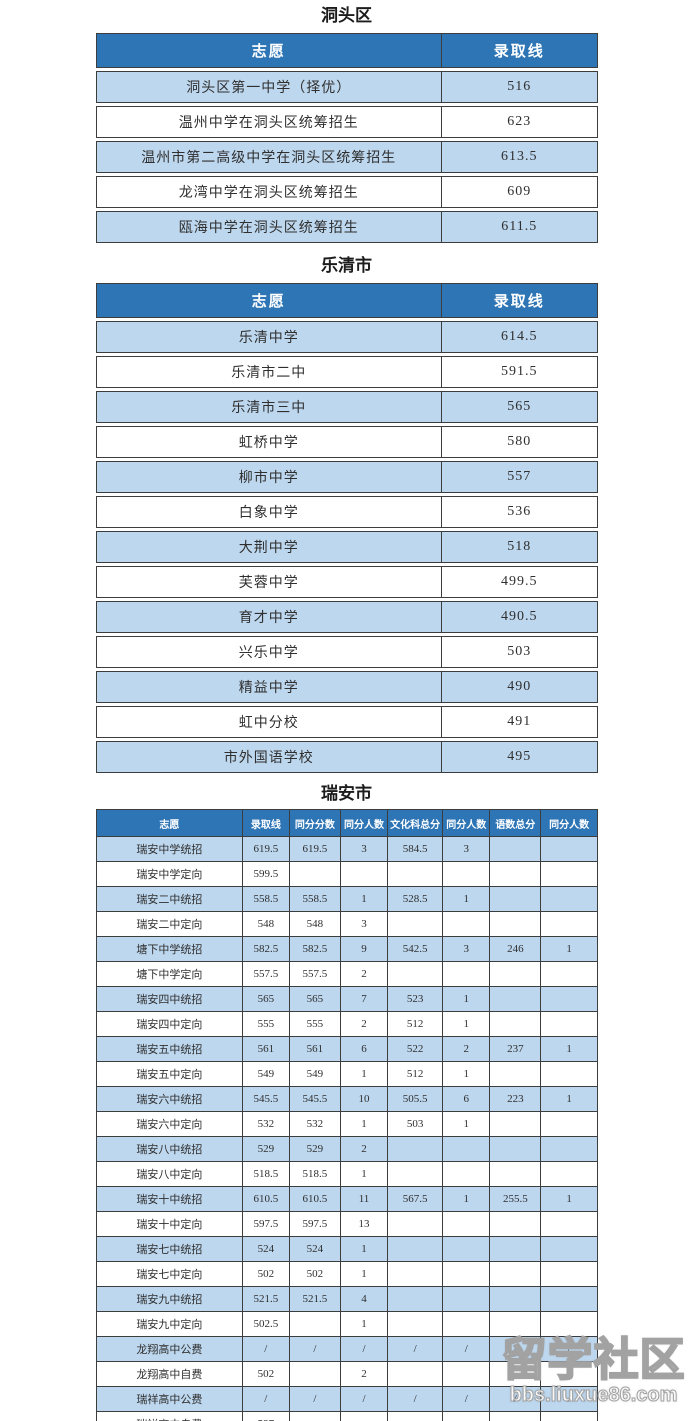 Image resolution: width=693 pixels, height=1421 pixels. Describe the element at coordinates (415, 1199) in the screenshot. I see `score-cell: 567.5` at that location.